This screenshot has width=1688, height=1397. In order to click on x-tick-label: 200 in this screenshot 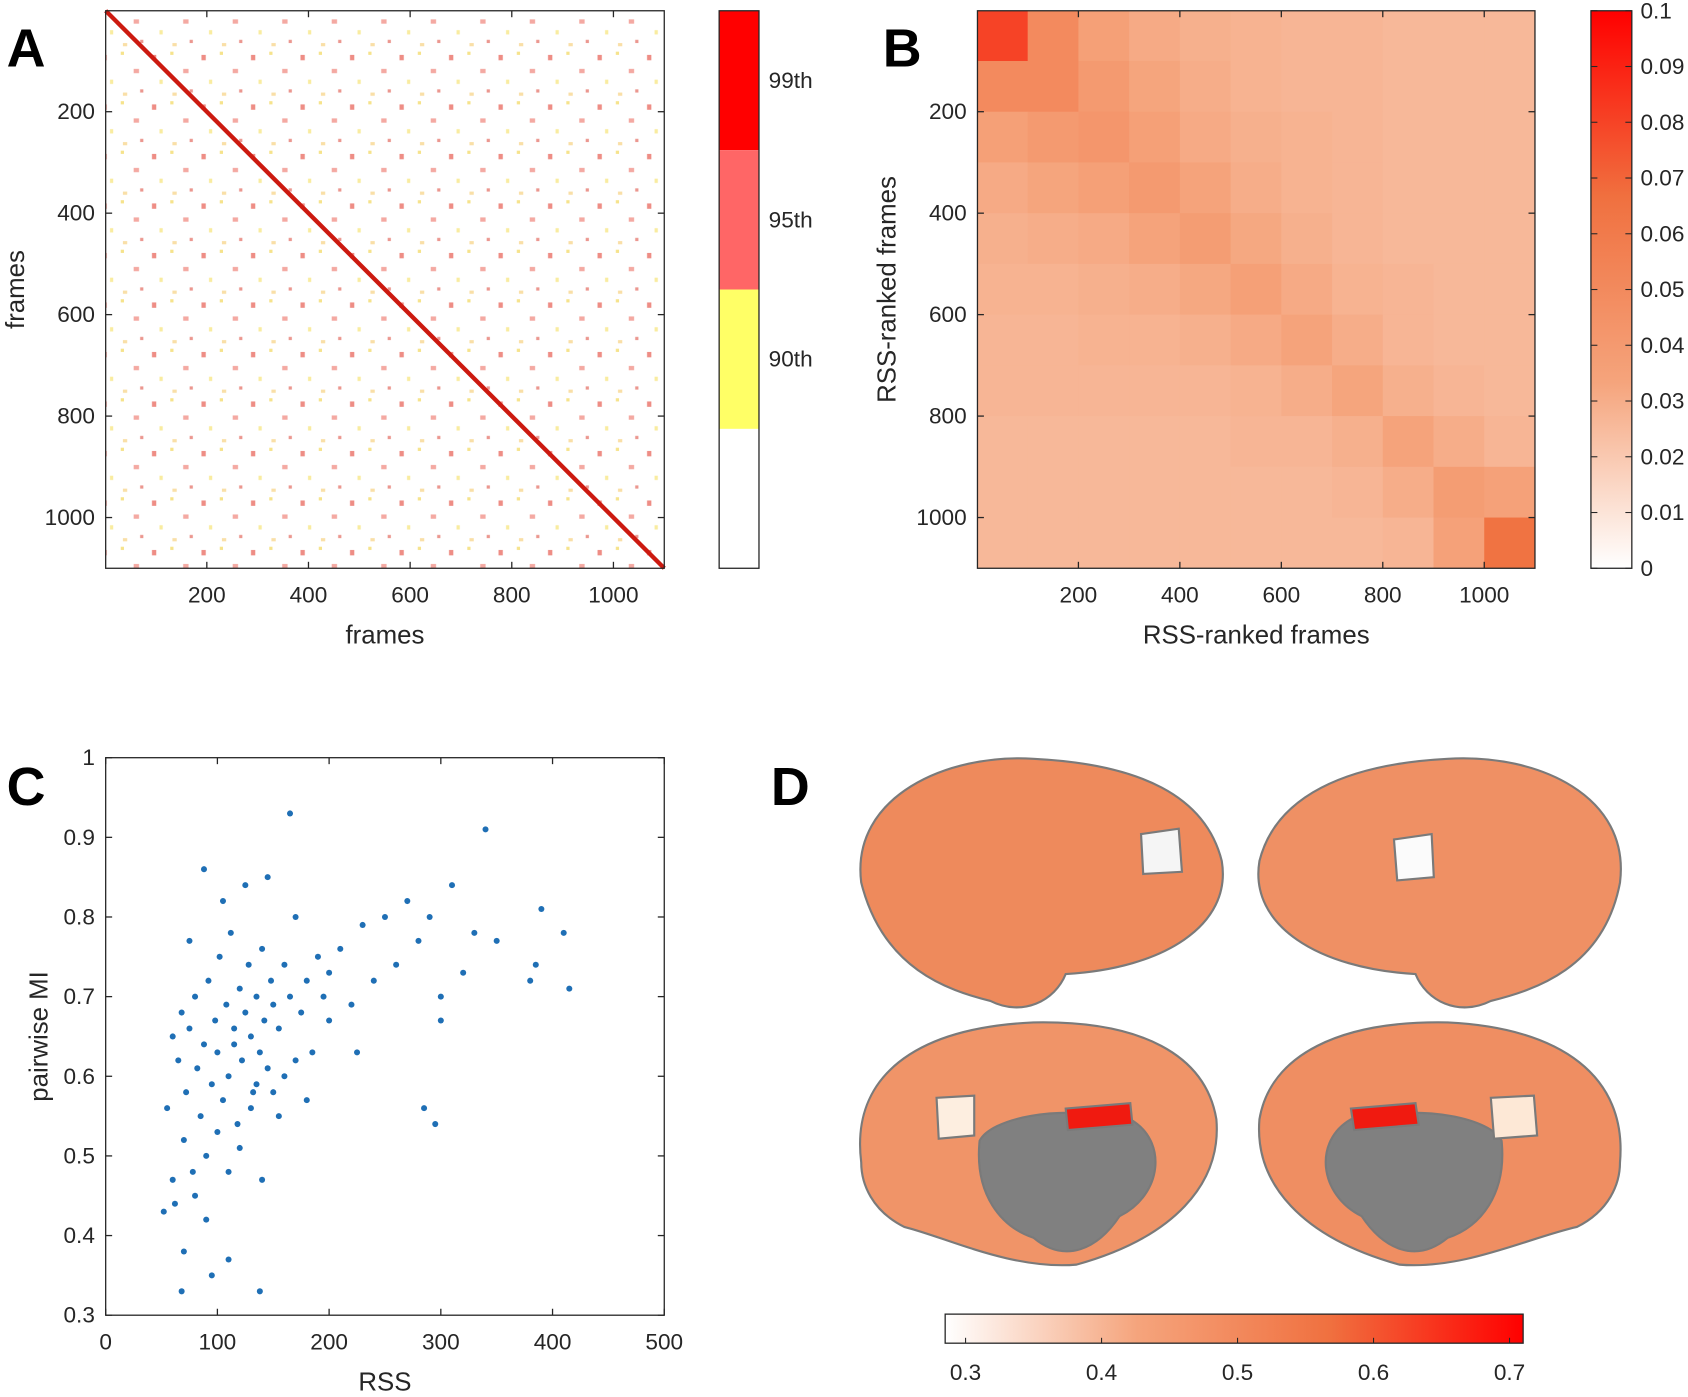, I will do `click(207, 595)`.